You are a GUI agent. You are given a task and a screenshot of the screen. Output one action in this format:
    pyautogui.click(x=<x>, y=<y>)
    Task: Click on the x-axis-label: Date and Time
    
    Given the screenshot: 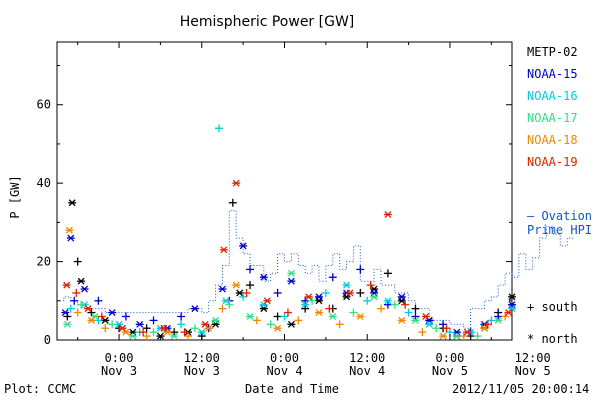 What is the action you would take?
    pyautogui.click(x=292, y=389)
    